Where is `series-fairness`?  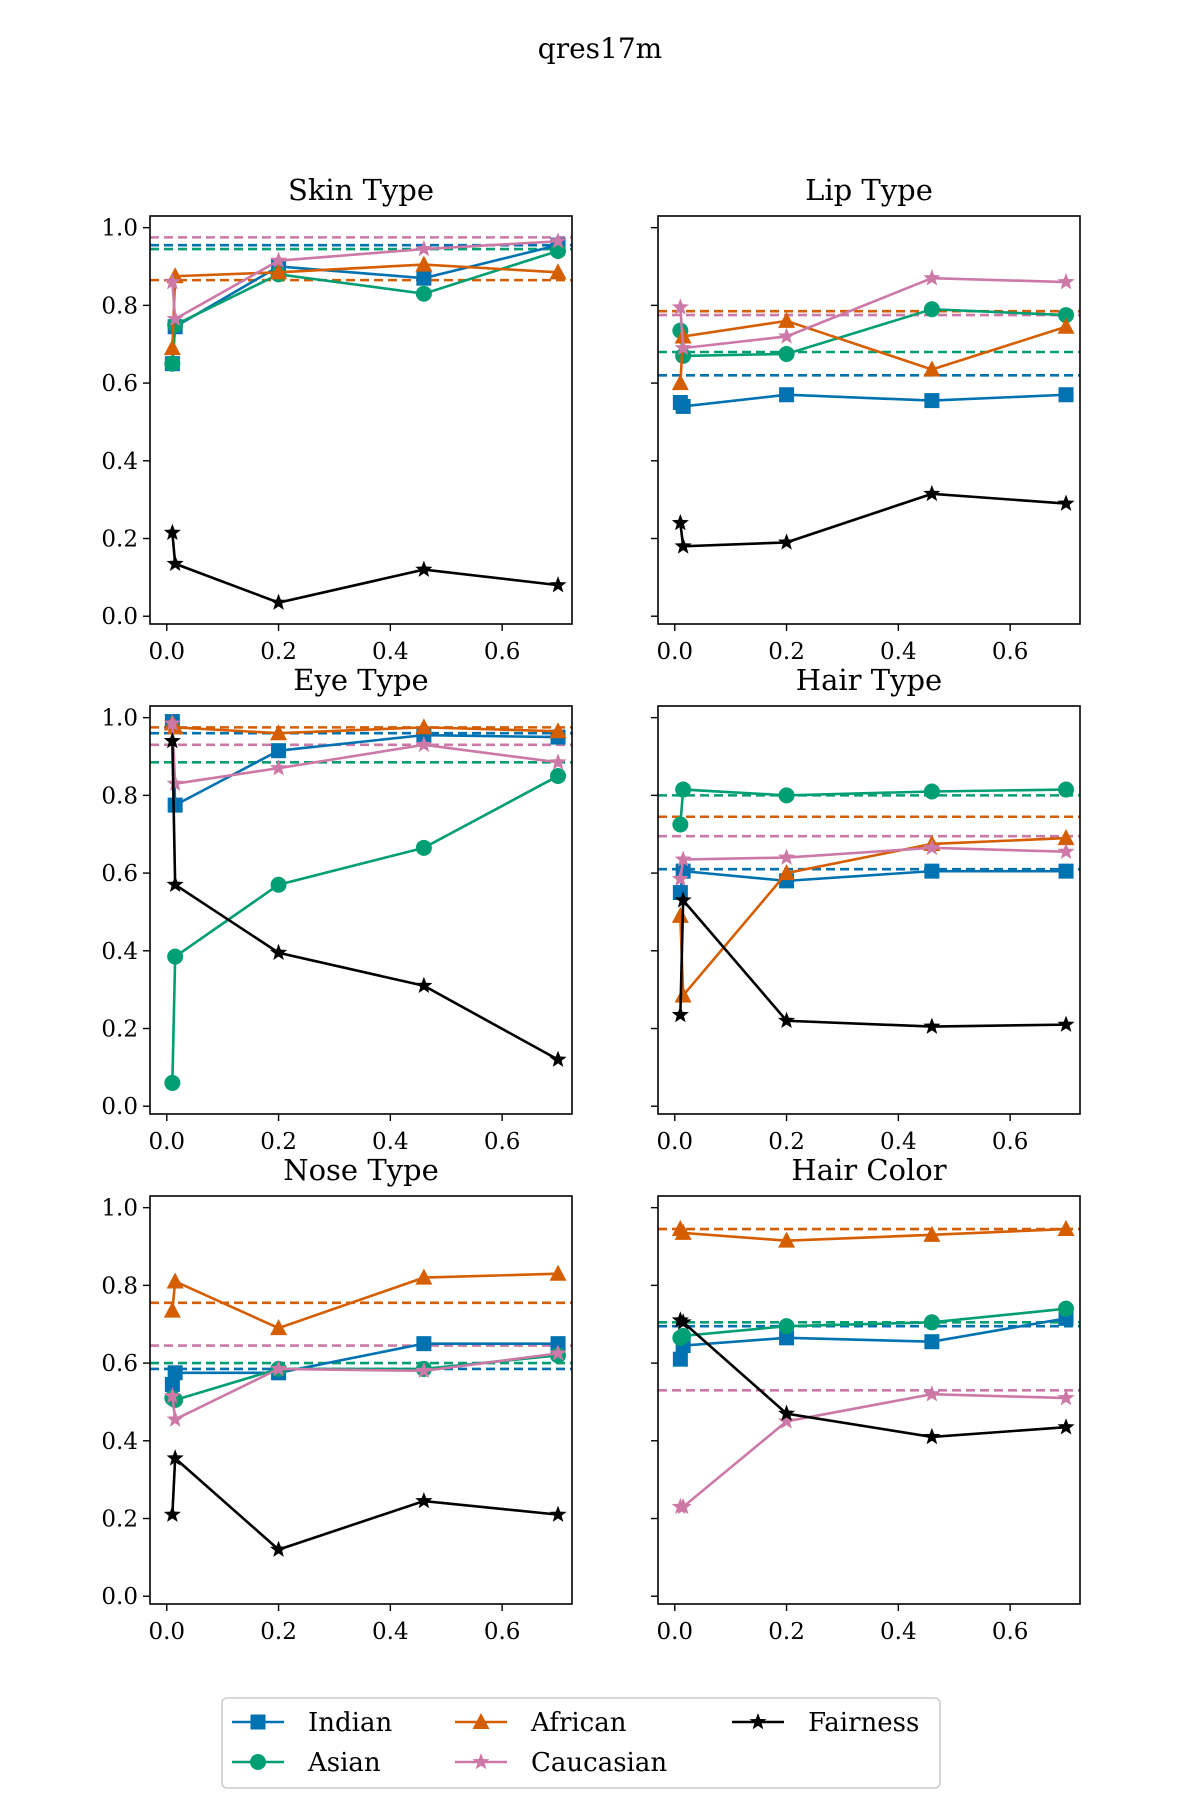 series-fairness is located at coordinates (365, 1503).